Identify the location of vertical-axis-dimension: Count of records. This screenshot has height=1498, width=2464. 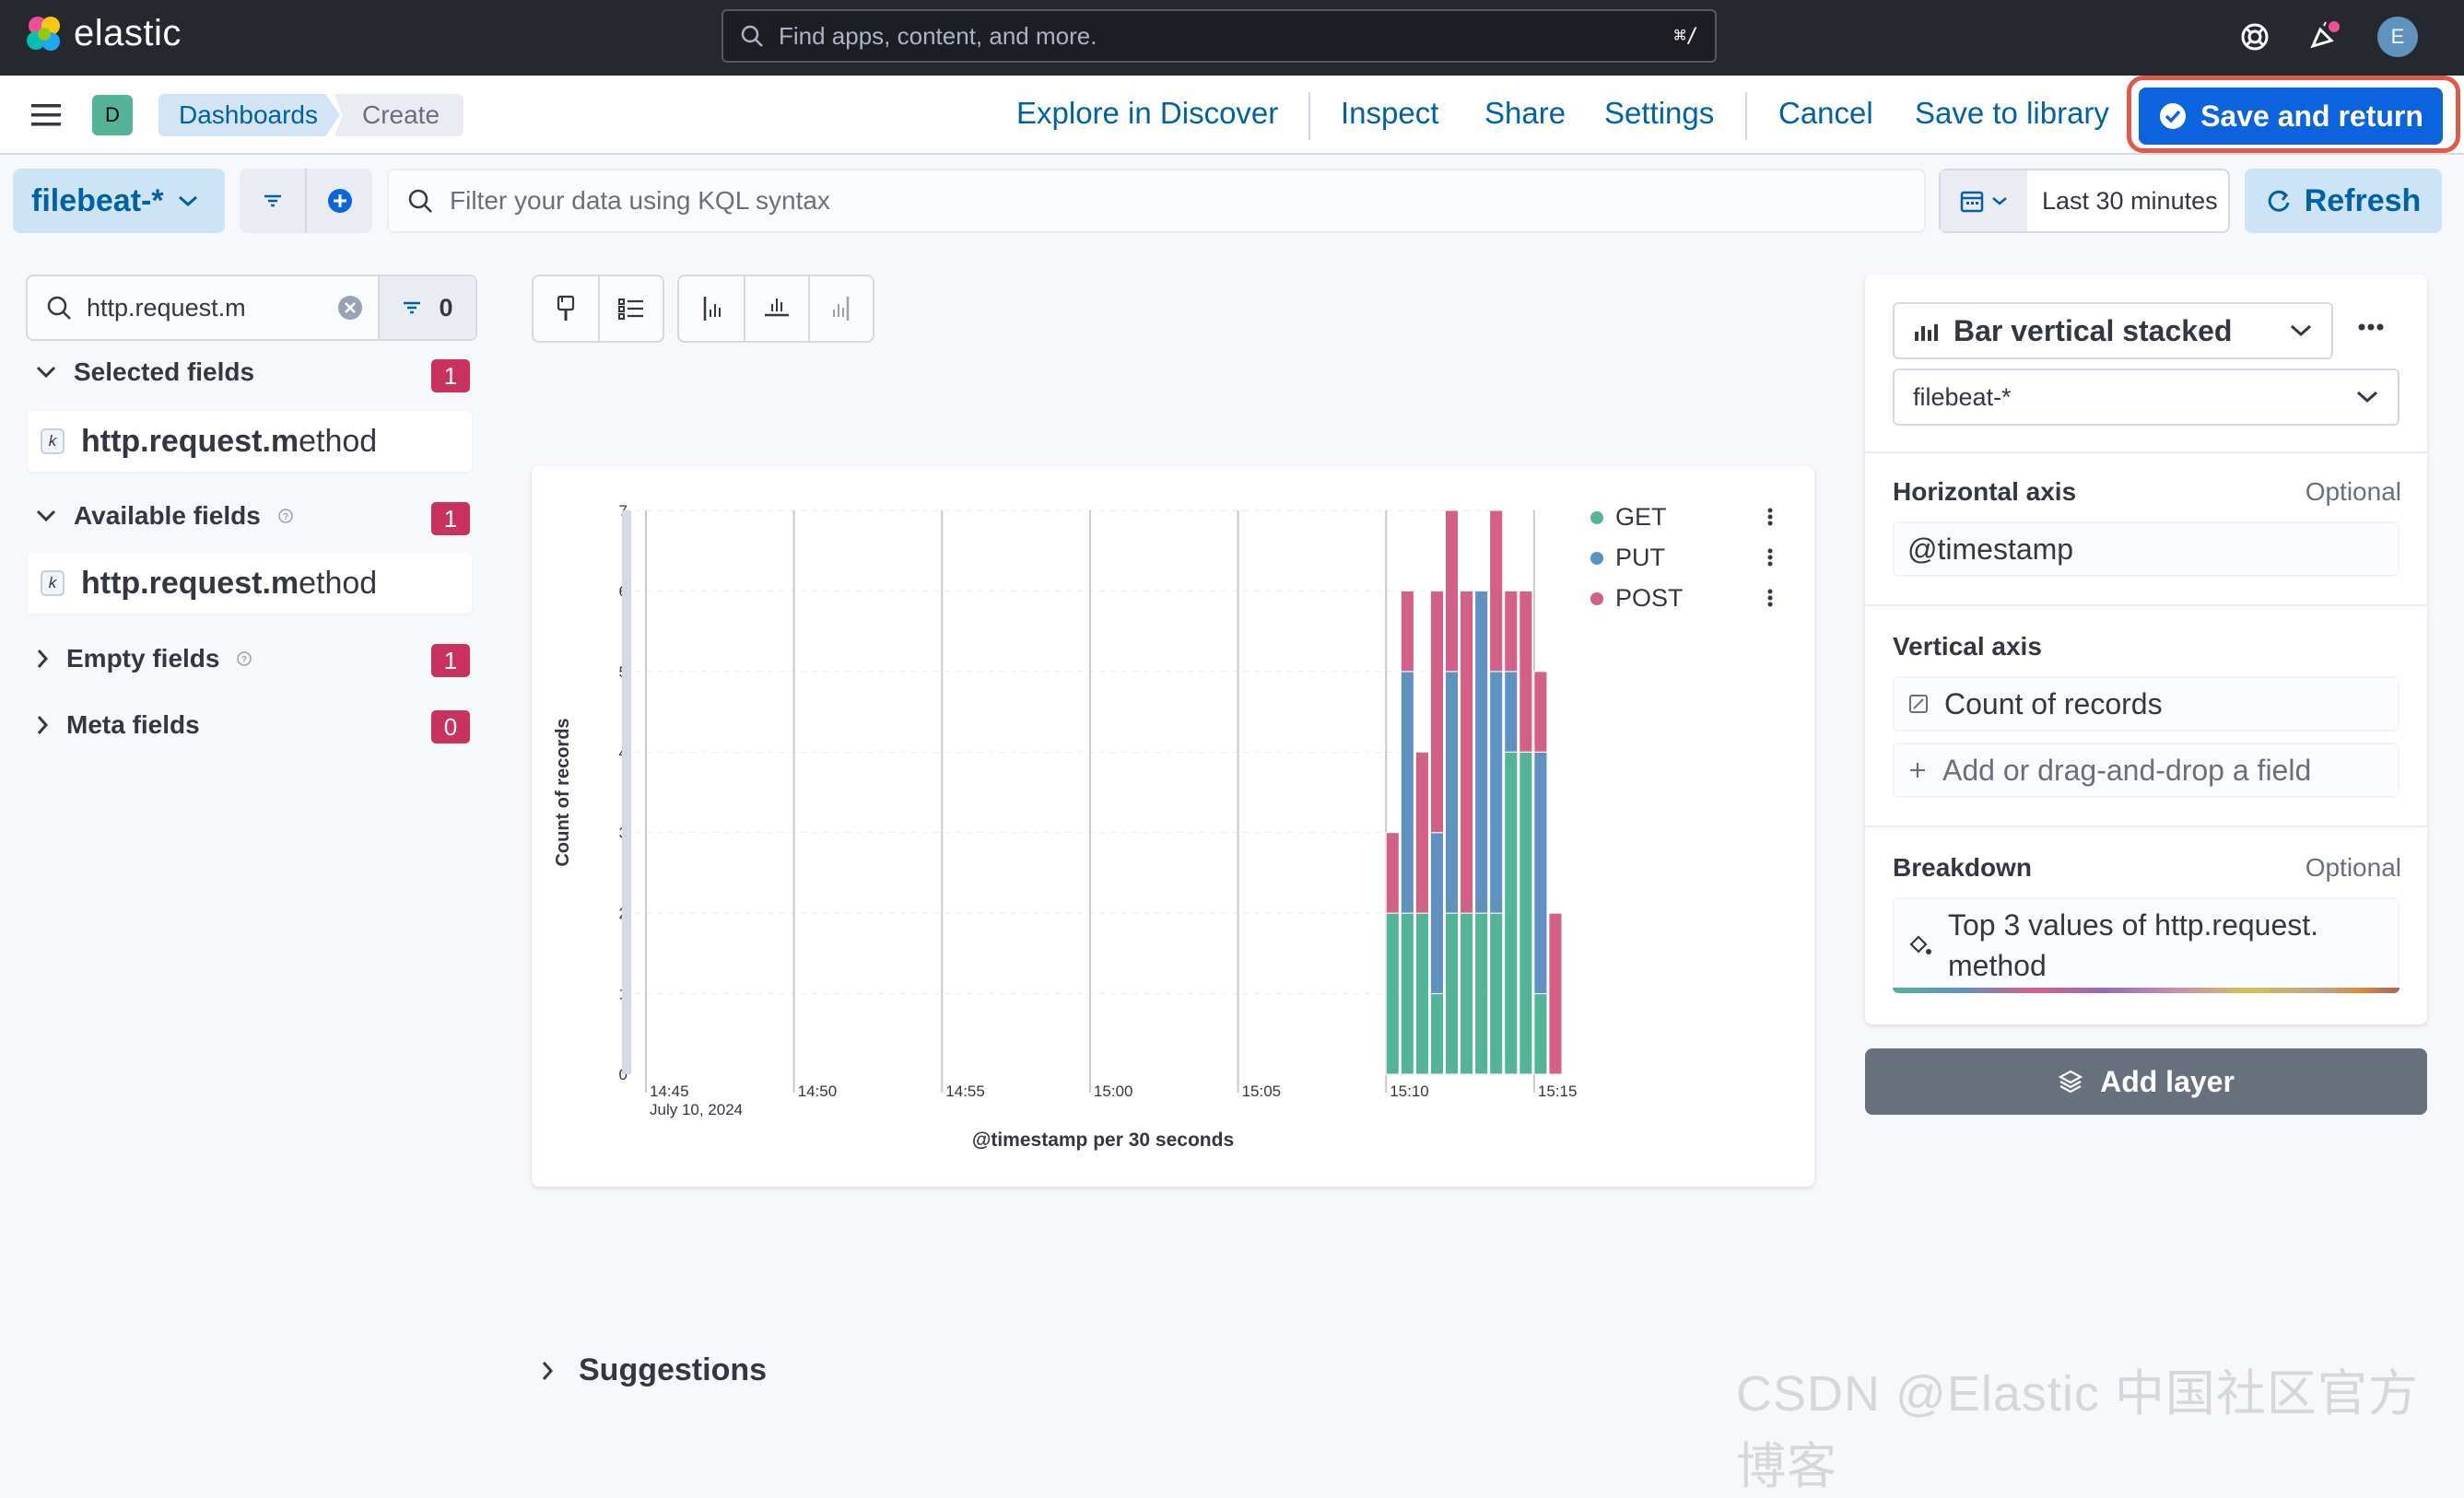
(2146, 703).